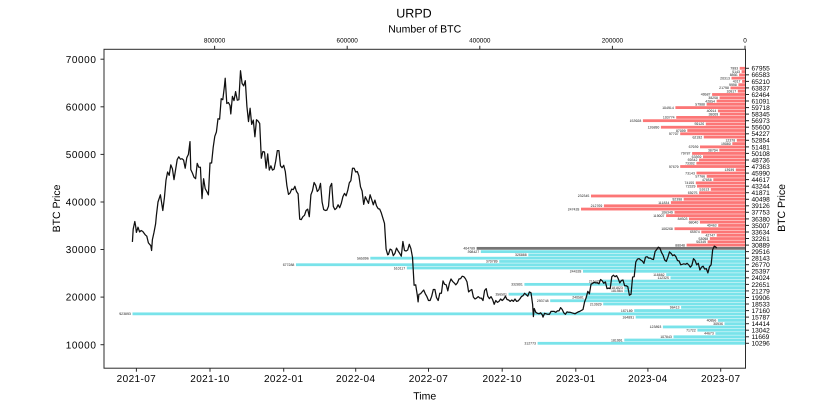 Image resolution: width=828 pixels, height=414 pixels. What do you see at coordinates (694, 147) in the screenshot?
I see `svg-text: 67939` at bounding box center [694, 147].